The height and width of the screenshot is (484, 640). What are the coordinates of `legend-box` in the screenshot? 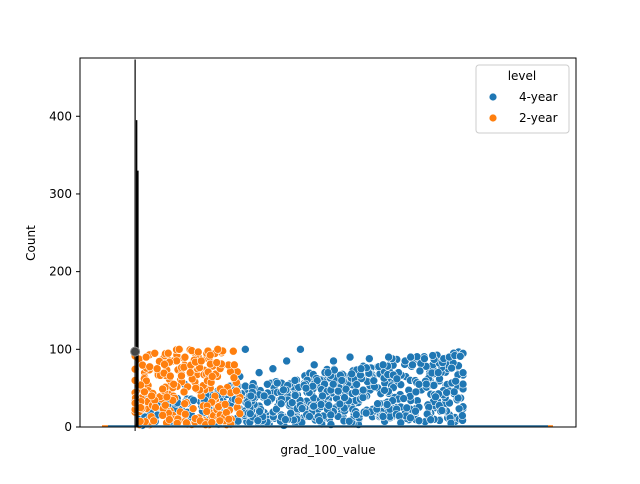 It's located at (522, 99).